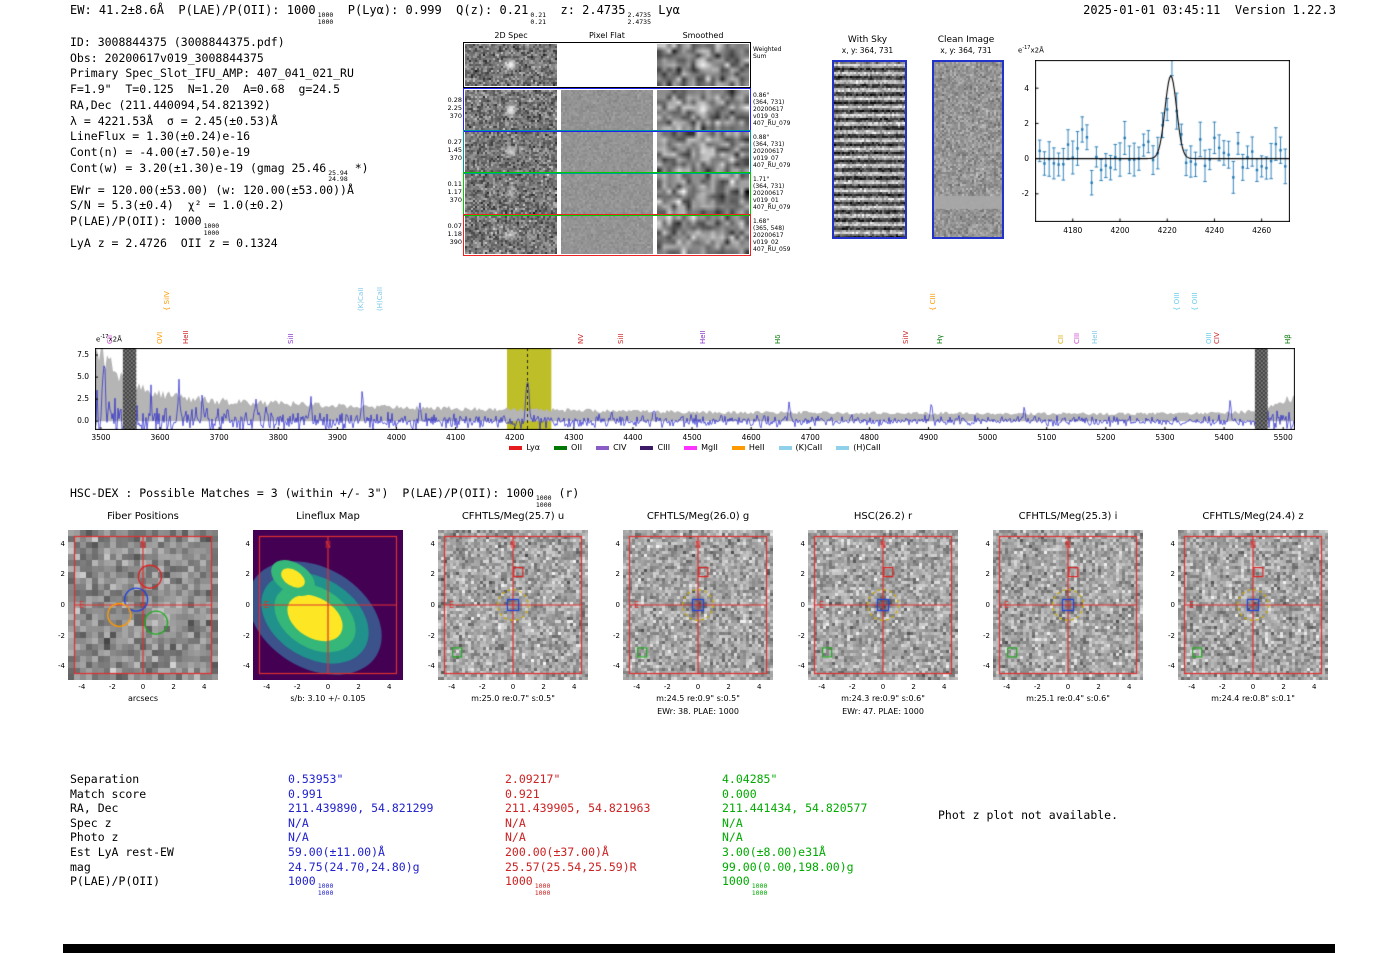 This screenshot has height=953, width=1400. Describe the element at coordinates (361, 299) in the screenshot. I see `emission-line-label: (K)CaII` at that location.